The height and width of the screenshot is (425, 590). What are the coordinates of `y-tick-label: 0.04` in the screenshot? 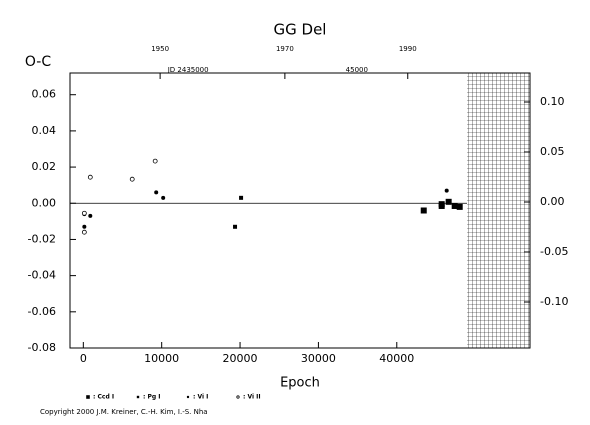 It's located at (44, 130).